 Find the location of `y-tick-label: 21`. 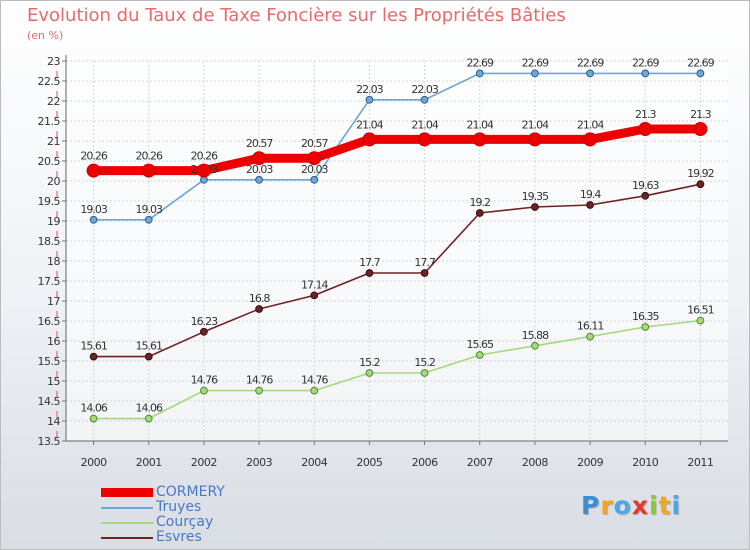

y-tick-label: 21 is located at coordinates (53, 141).